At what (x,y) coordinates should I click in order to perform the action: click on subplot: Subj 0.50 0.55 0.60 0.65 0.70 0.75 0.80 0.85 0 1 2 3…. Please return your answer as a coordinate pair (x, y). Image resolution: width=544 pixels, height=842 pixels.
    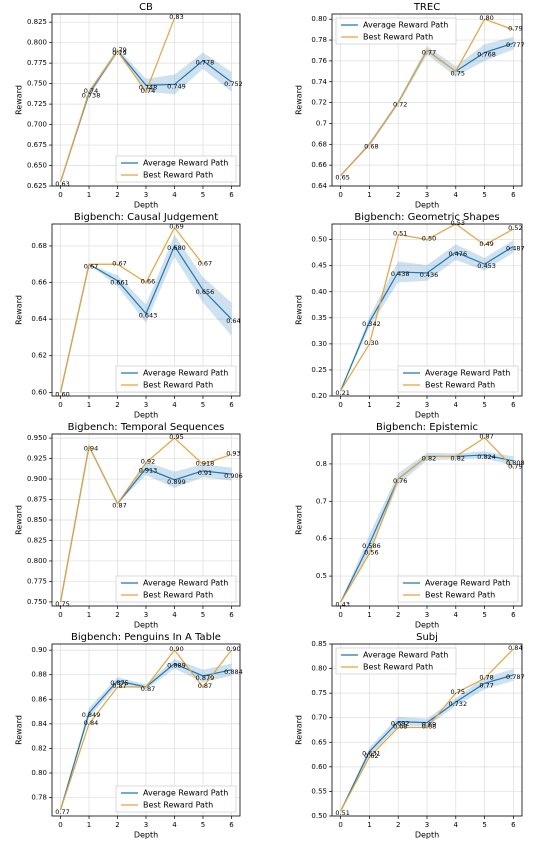
    Looking at the image, I should click on (410, 736).